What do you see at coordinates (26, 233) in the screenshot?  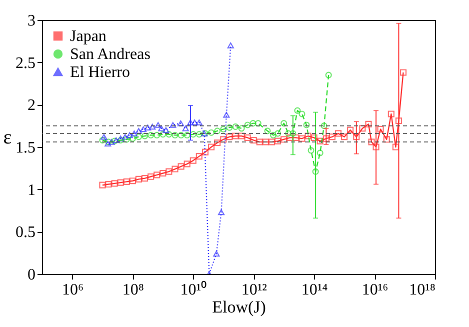 I see `y-tick-label: 0.5` at bounding box center [26, 233].